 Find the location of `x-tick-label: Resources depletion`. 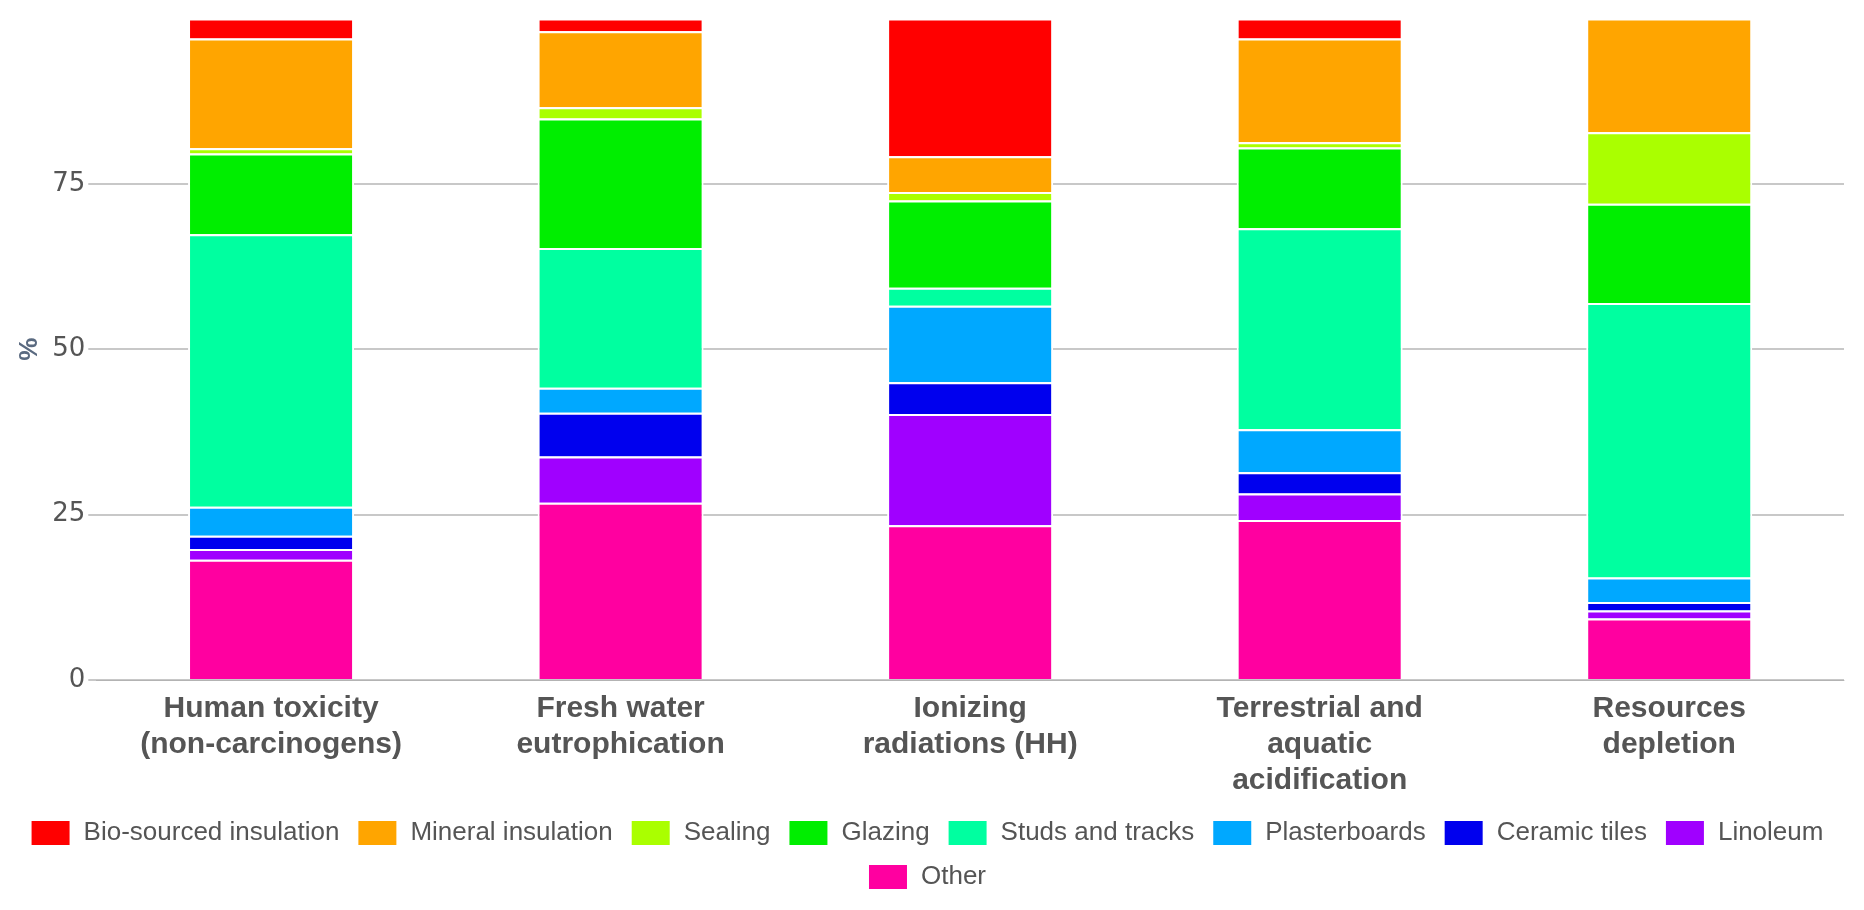

x-tick-label: Resources depletion is located at coordinates (1669, 725).